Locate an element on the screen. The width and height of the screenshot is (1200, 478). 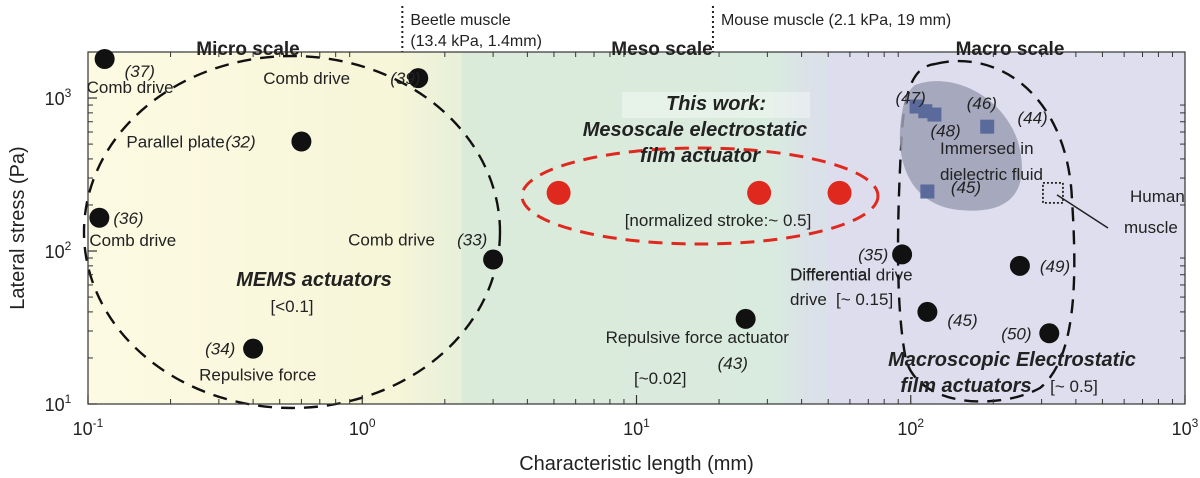
immersed-label: Immersed in is located at coordinates (987, 148).